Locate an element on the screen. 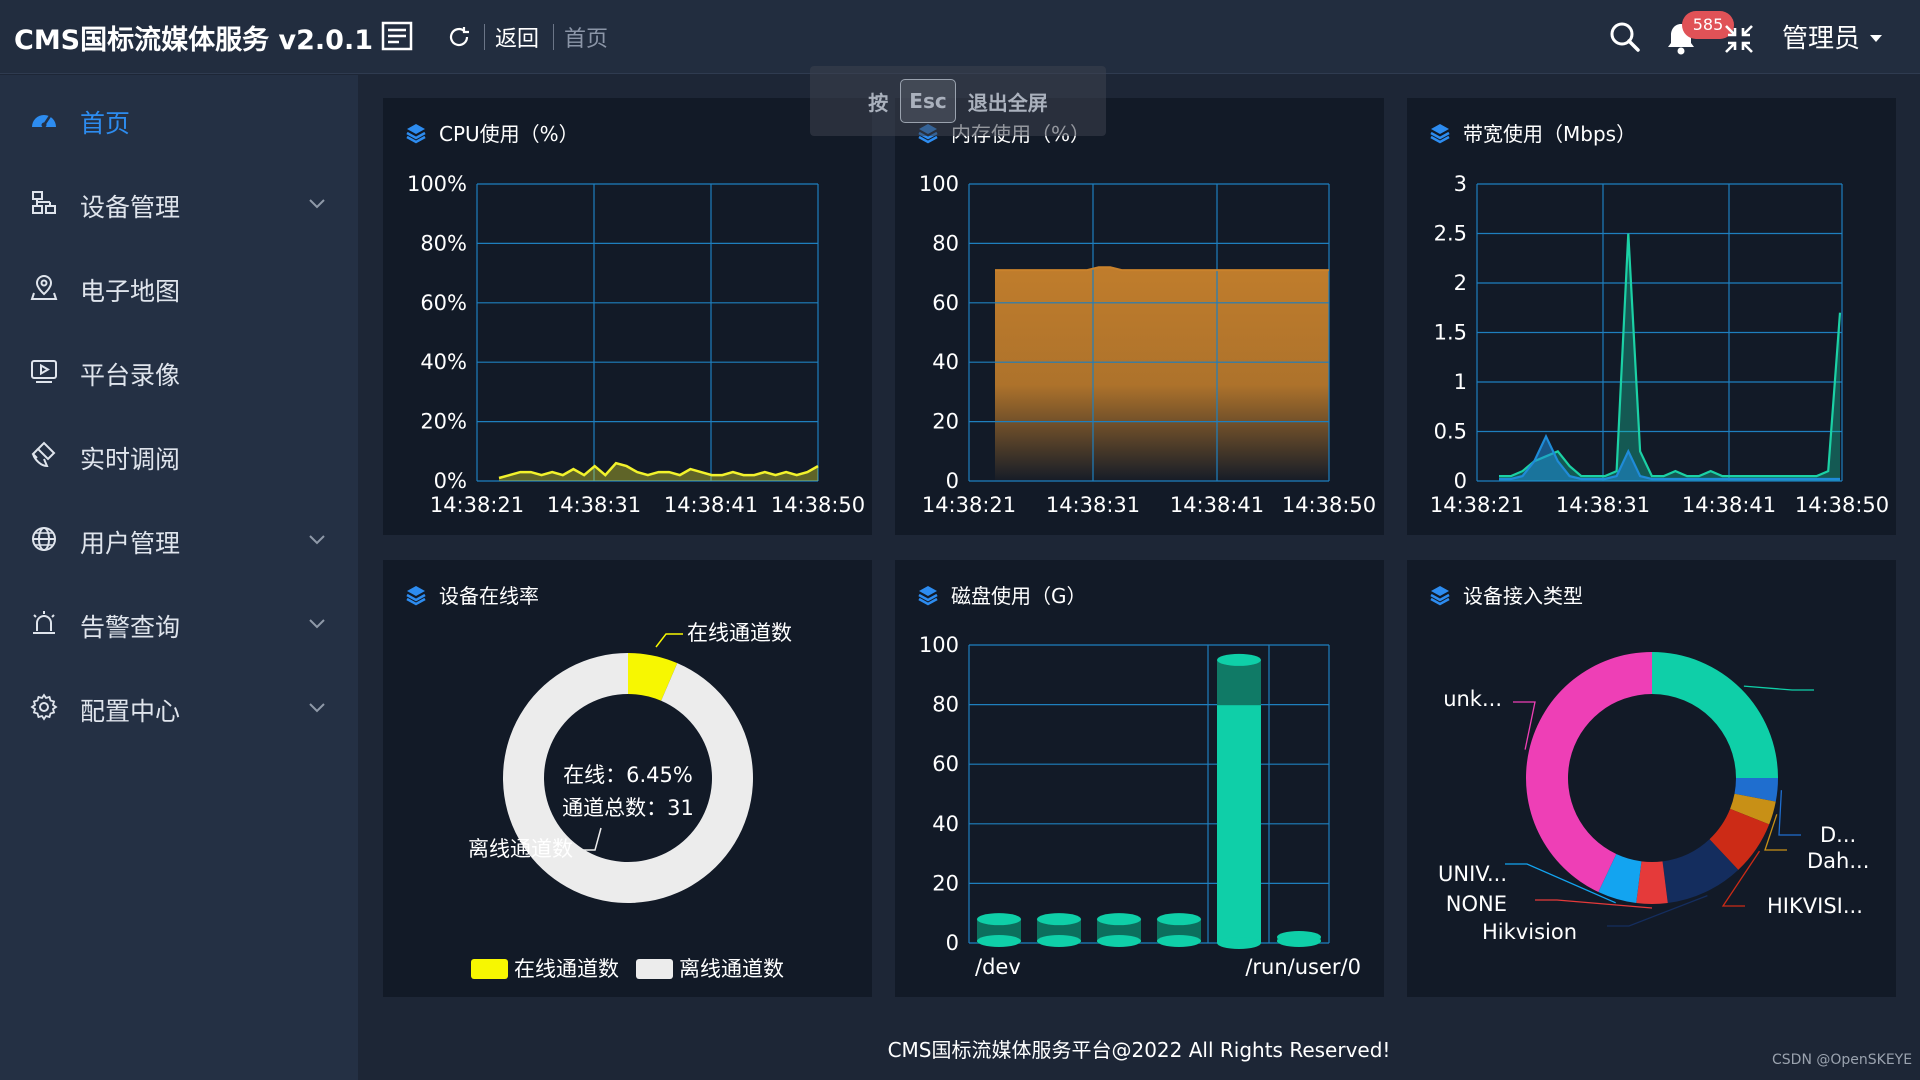 This screenshot has height=1080, width=1920. footer-copyright: CMS国标流媒体服务平台@2022 All Rights Reserved! is located at coordinates (1139, 1050).